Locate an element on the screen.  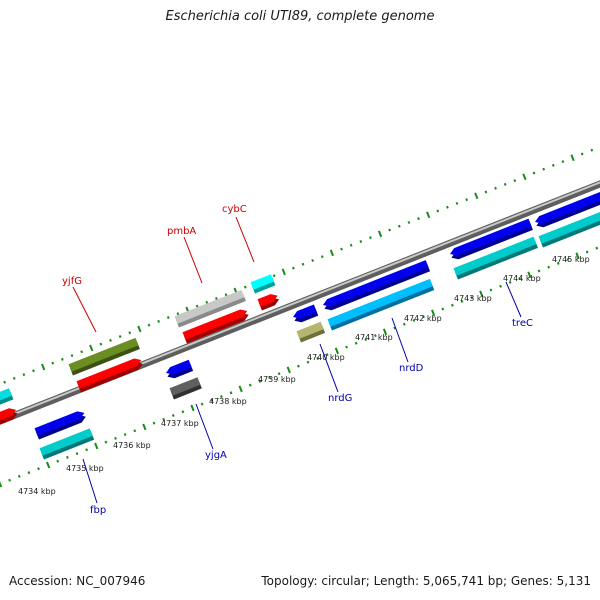
gene-label-yjga: yjgA is located at coordinates (216, 455).